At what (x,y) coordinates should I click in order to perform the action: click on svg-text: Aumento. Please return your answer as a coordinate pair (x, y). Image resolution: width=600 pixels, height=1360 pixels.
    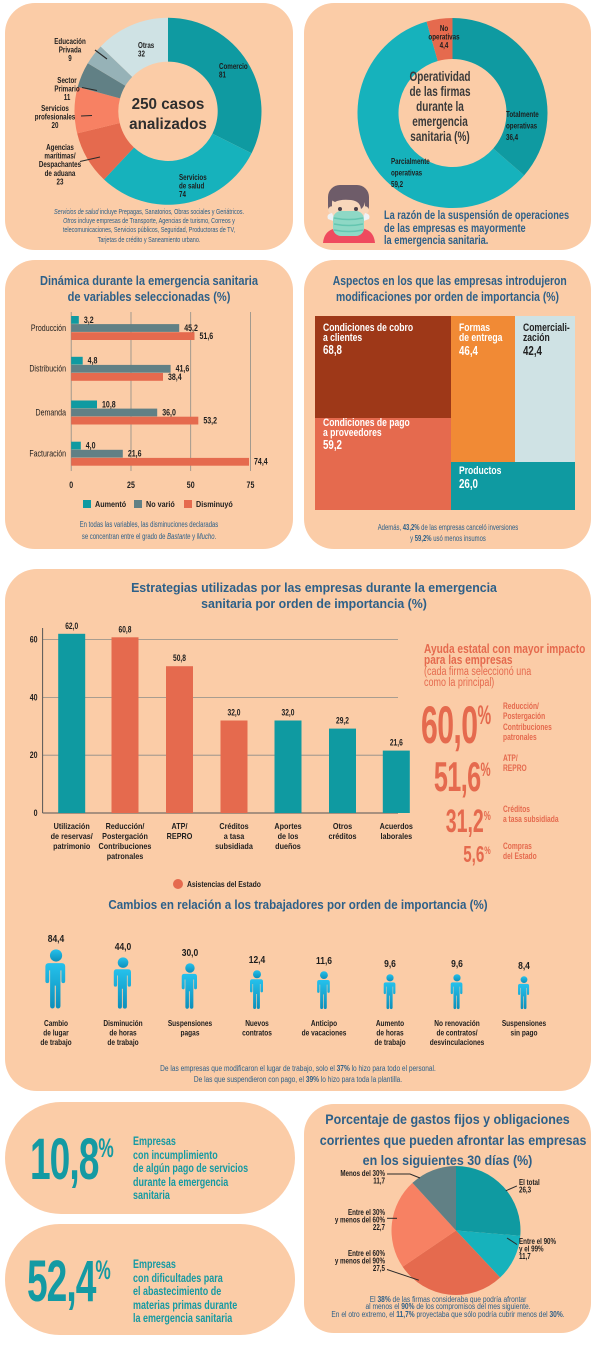
    Looking at the image, I should click on (390, 1023).